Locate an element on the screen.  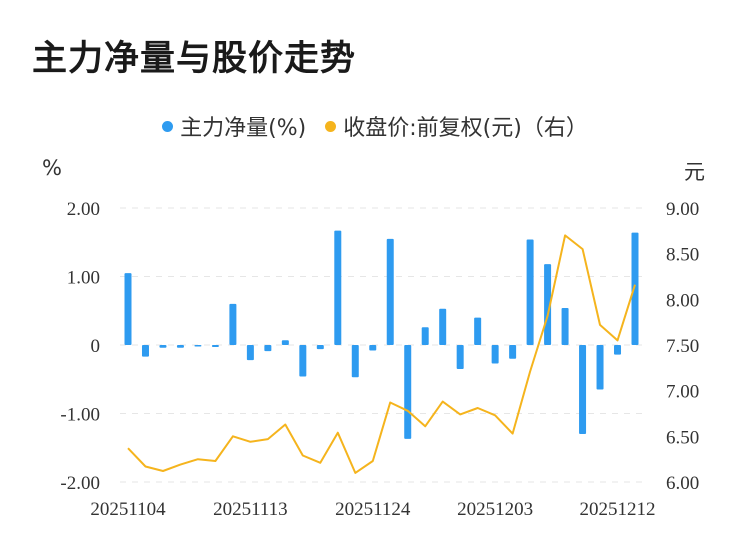
x-tick-label: 20251104 is located at coordinates (128, 509).